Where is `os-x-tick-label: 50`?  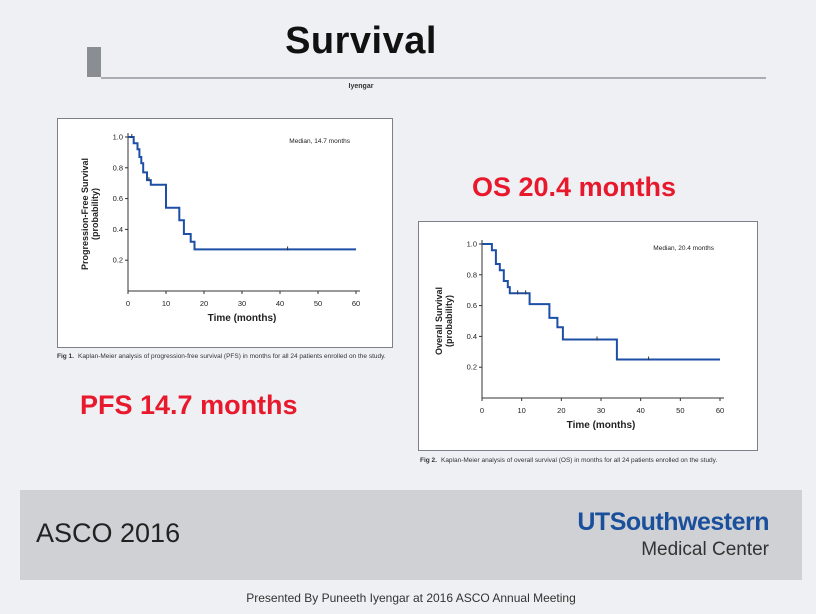 os-x-tick-label: 50 is located at coordinates (680, 410).